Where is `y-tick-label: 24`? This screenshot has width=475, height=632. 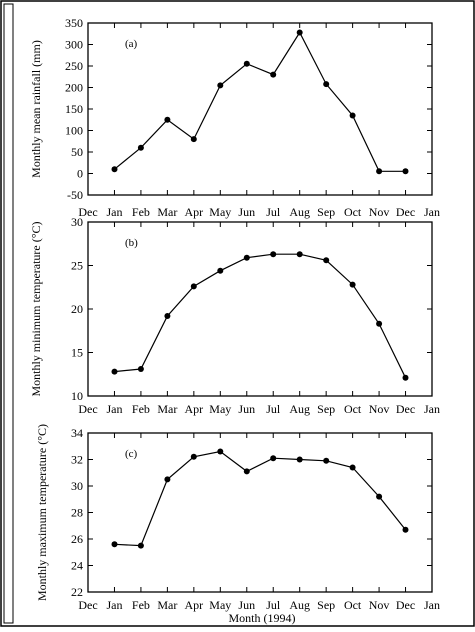
y-tick-label: 24 is located at coordinates (77, 566).